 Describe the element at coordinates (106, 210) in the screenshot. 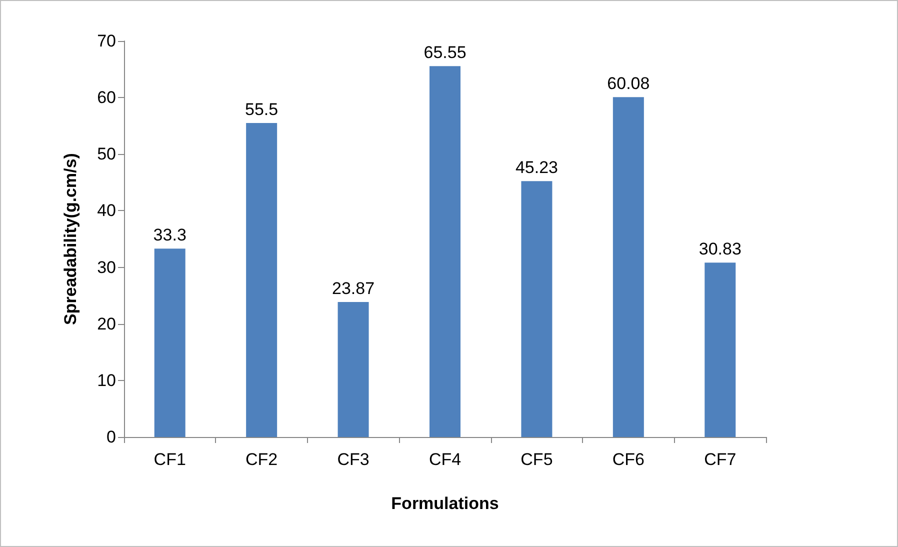

I see `y-tick-label: 40` at that location.